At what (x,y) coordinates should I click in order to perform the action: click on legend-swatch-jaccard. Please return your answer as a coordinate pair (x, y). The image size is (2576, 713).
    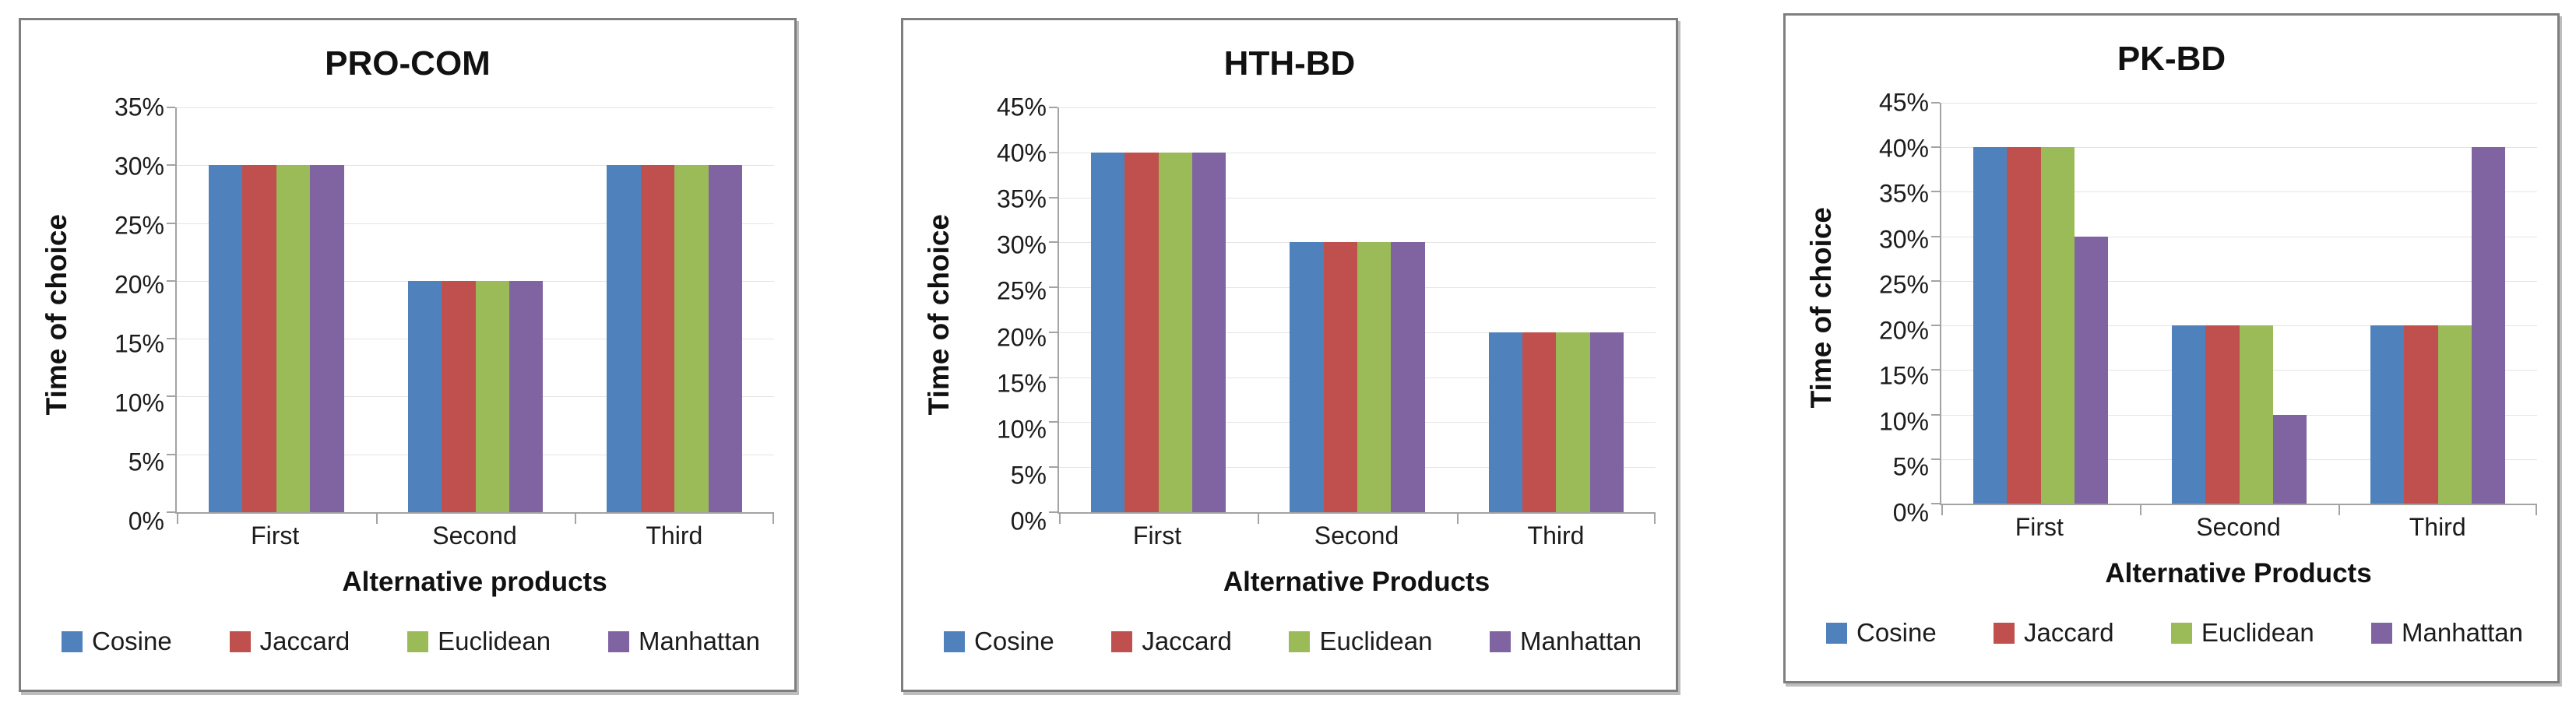
    Looking at the image, I should click on (240, 641).